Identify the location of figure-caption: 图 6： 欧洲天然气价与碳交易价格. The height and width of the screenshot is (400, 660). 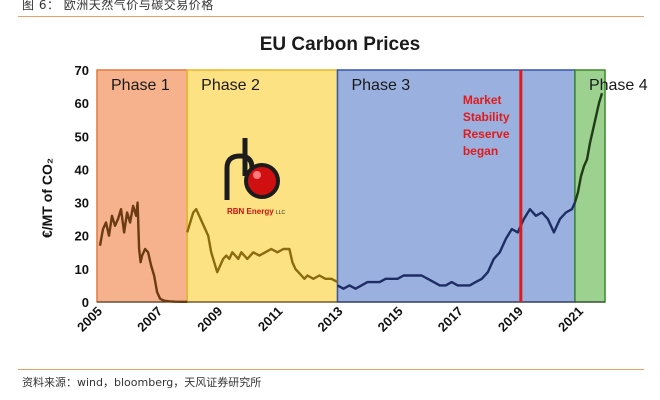
(118, 6).